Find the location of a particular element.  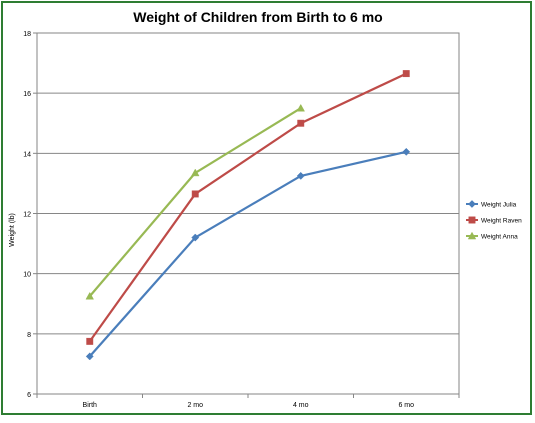

x-tick-label: 6 mo is located at coordinates (406, 405).